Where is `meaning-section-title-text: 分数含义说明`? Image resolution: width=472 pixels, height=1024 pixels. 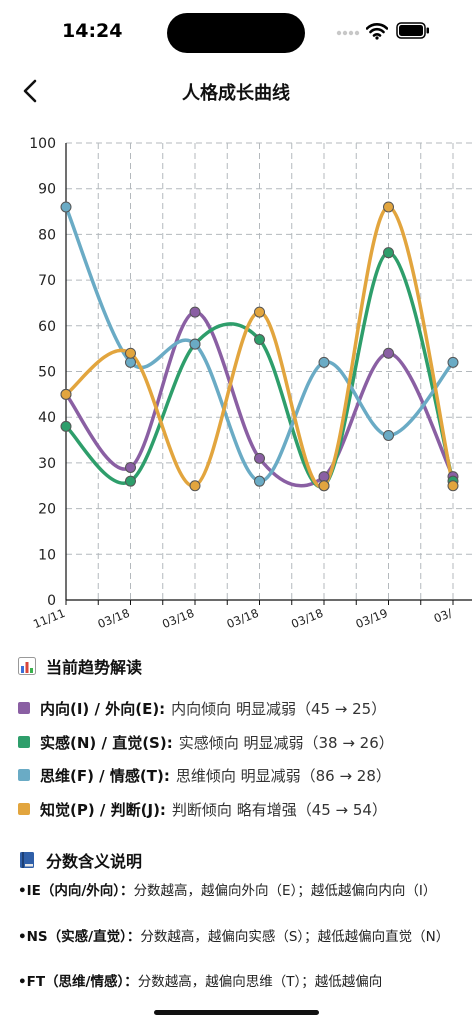 meaning-section-title-text: 分数含义说明 is located at coordinates (94, 861).